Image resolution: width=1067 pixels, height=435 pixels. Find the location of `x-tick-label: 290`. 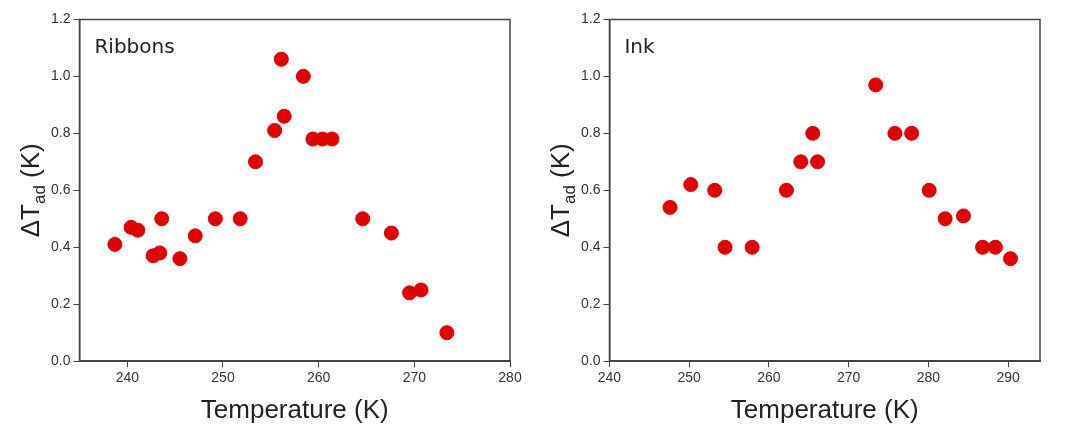

x-tick-label: 290 is located at coordinates (1008, 377).